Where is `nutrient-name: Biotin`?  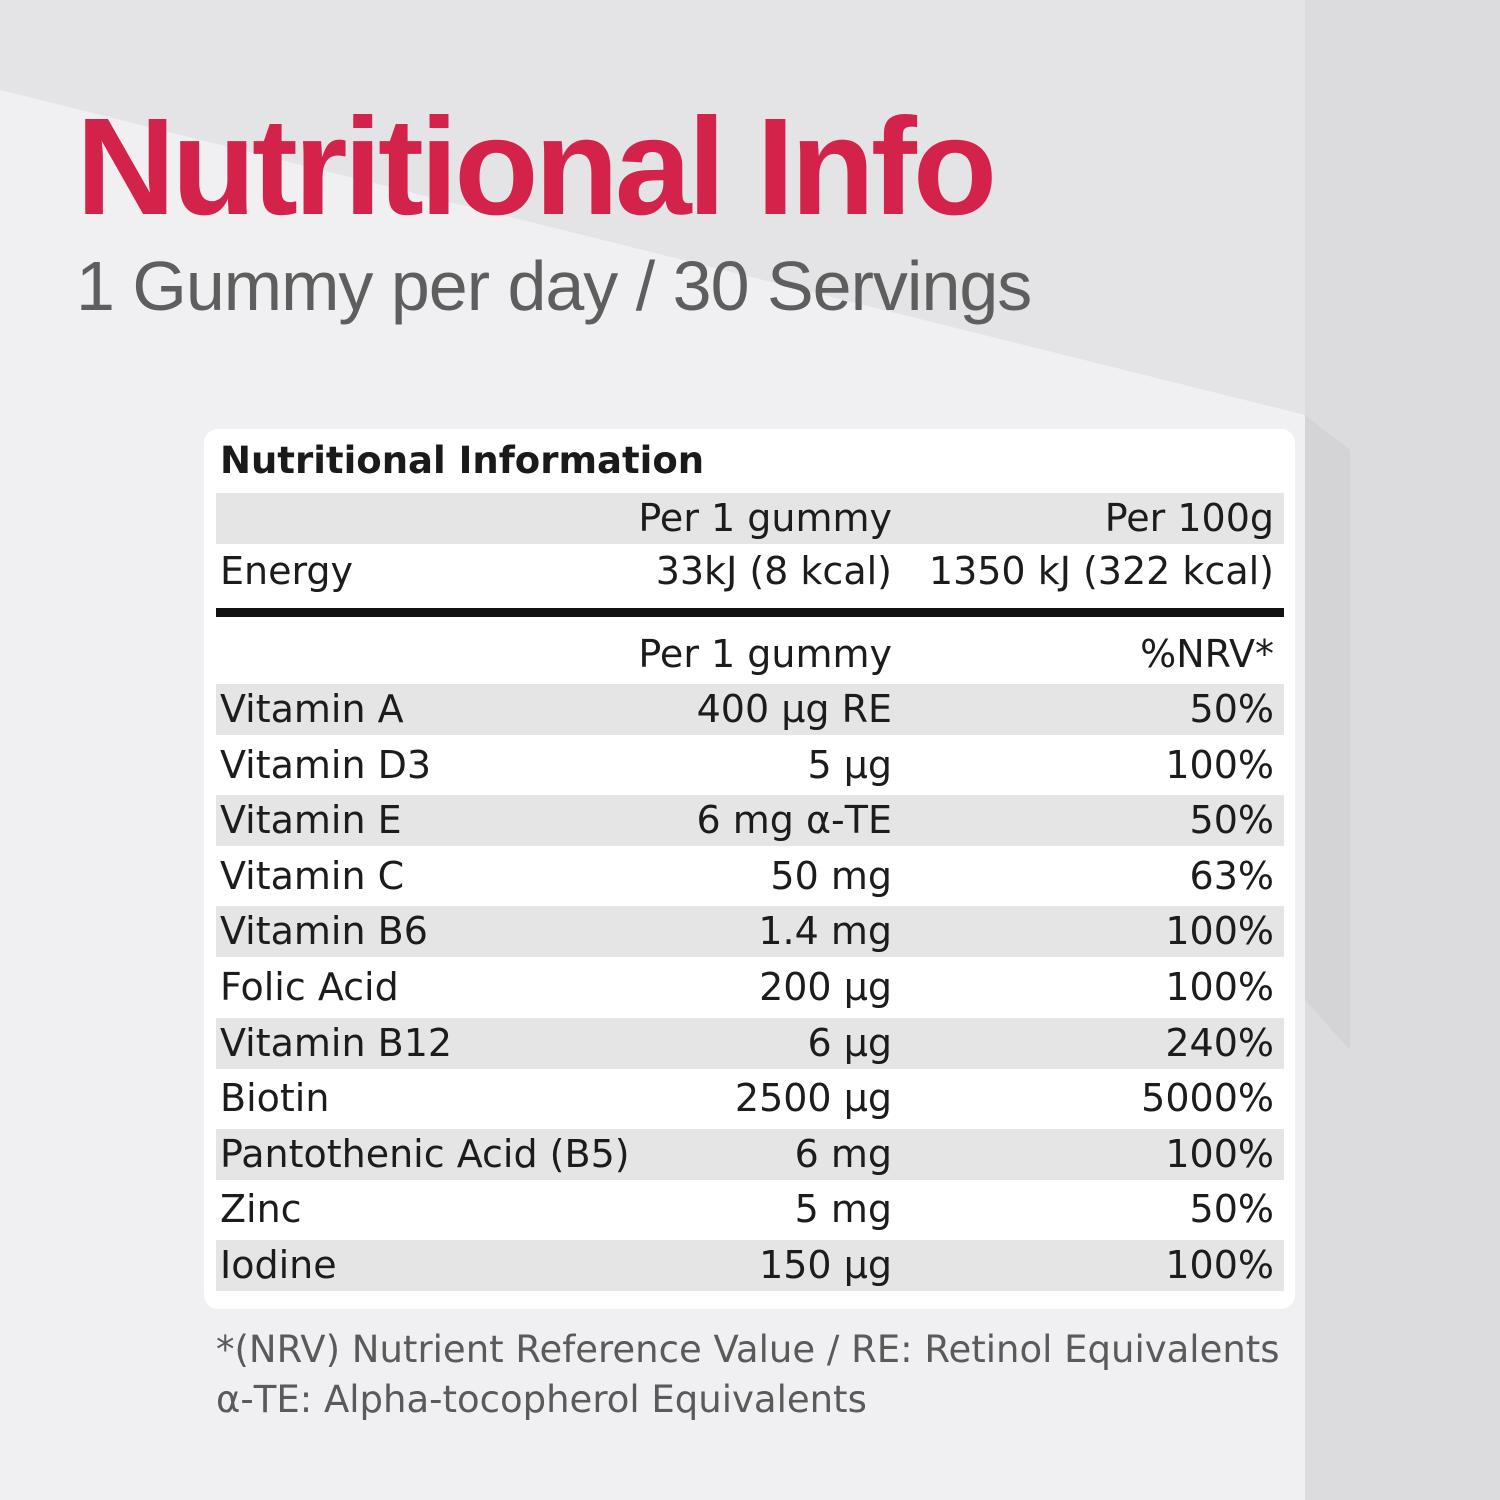
nutrient-name: Biotin is located at coordinates (275, 1098).